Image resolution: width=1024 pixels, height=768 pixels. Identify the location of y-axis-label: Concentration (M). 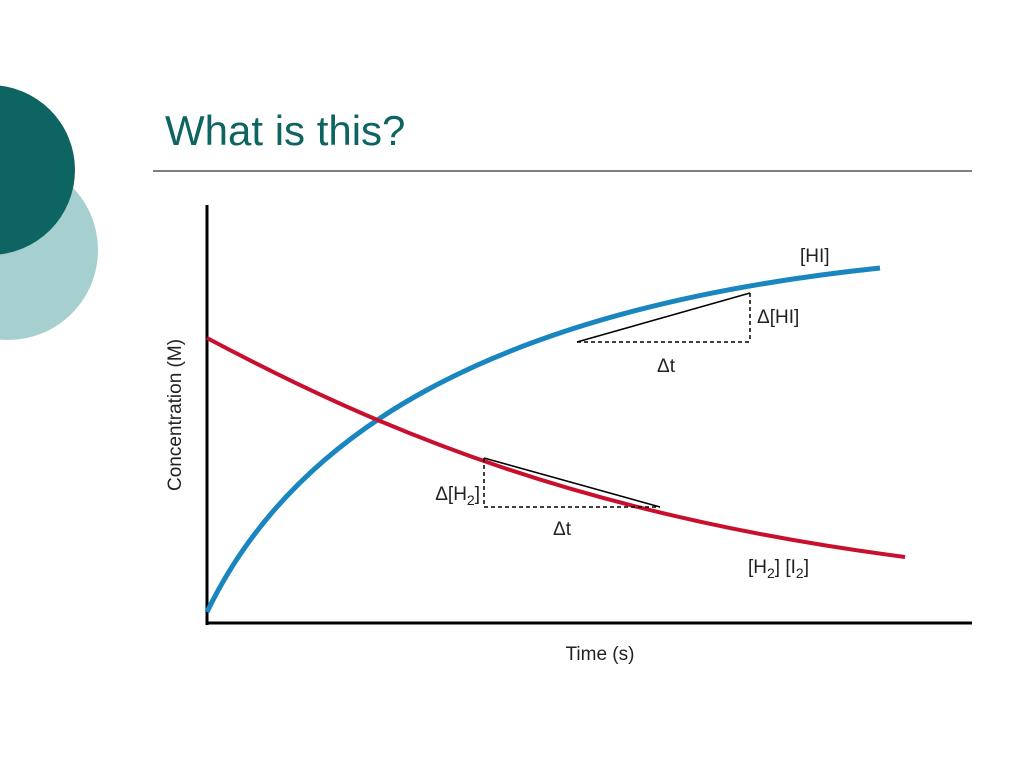
(175, 415).